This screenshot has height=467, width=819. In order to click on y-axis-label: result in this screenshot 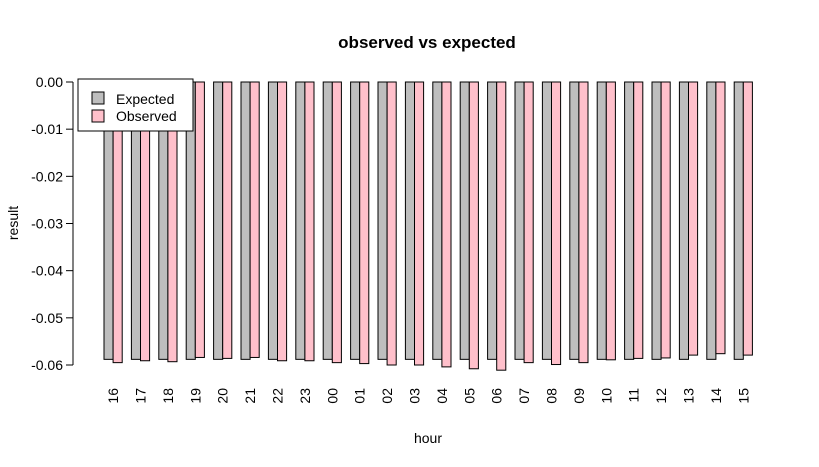, I will do `click(13, 223)`.